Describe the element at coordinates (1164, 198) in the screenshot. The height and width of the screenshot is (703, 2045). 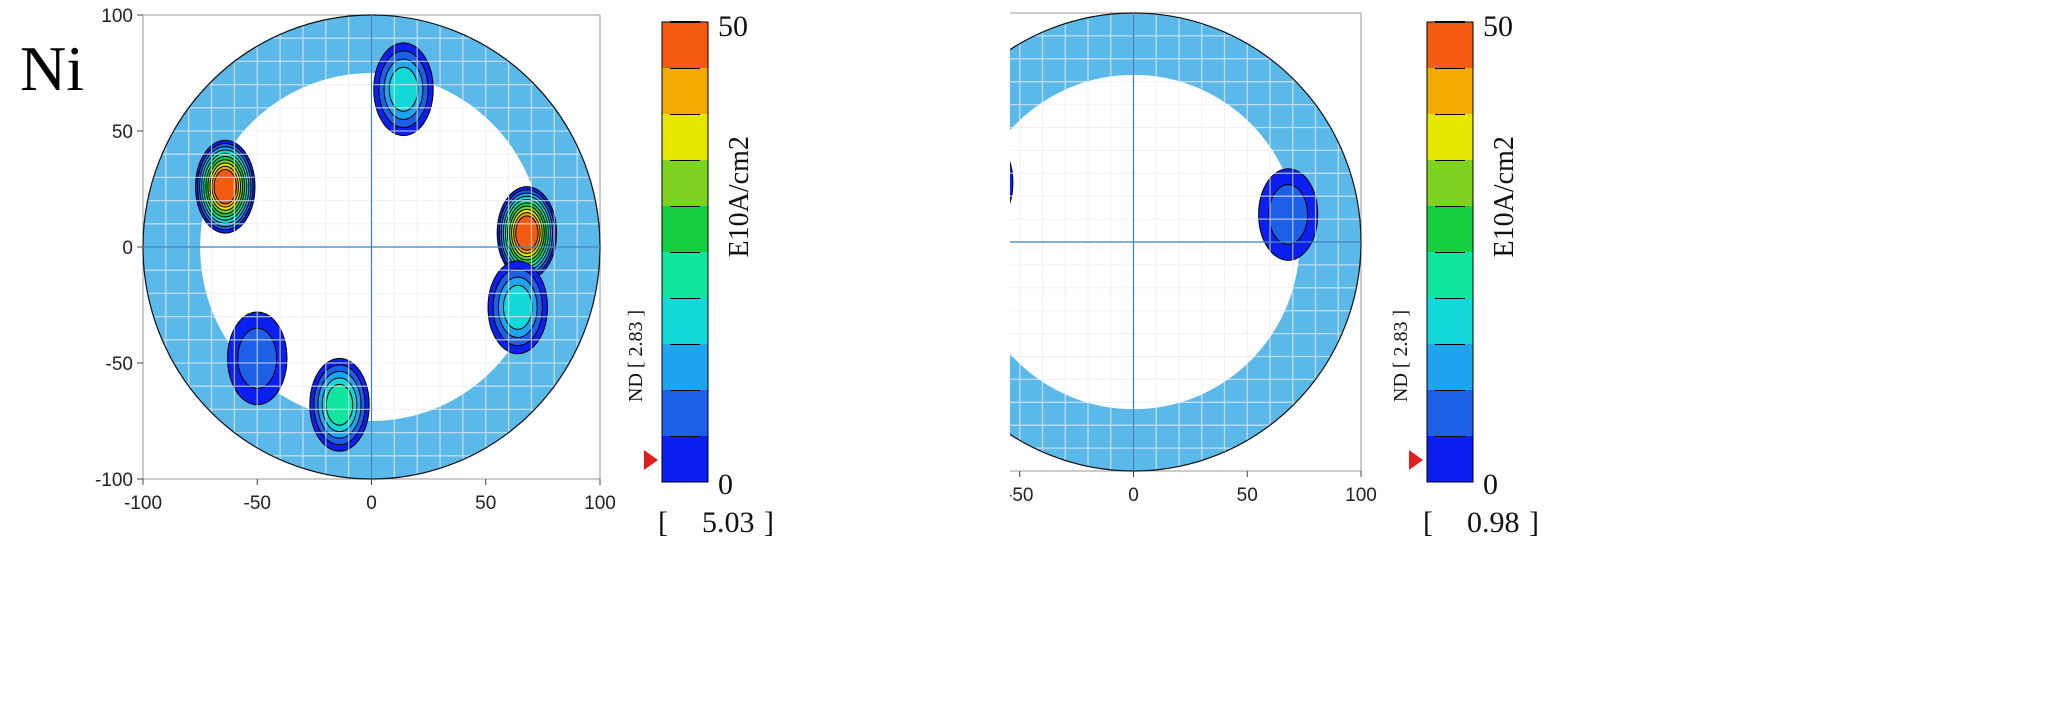
I see `contour-group` at that location.